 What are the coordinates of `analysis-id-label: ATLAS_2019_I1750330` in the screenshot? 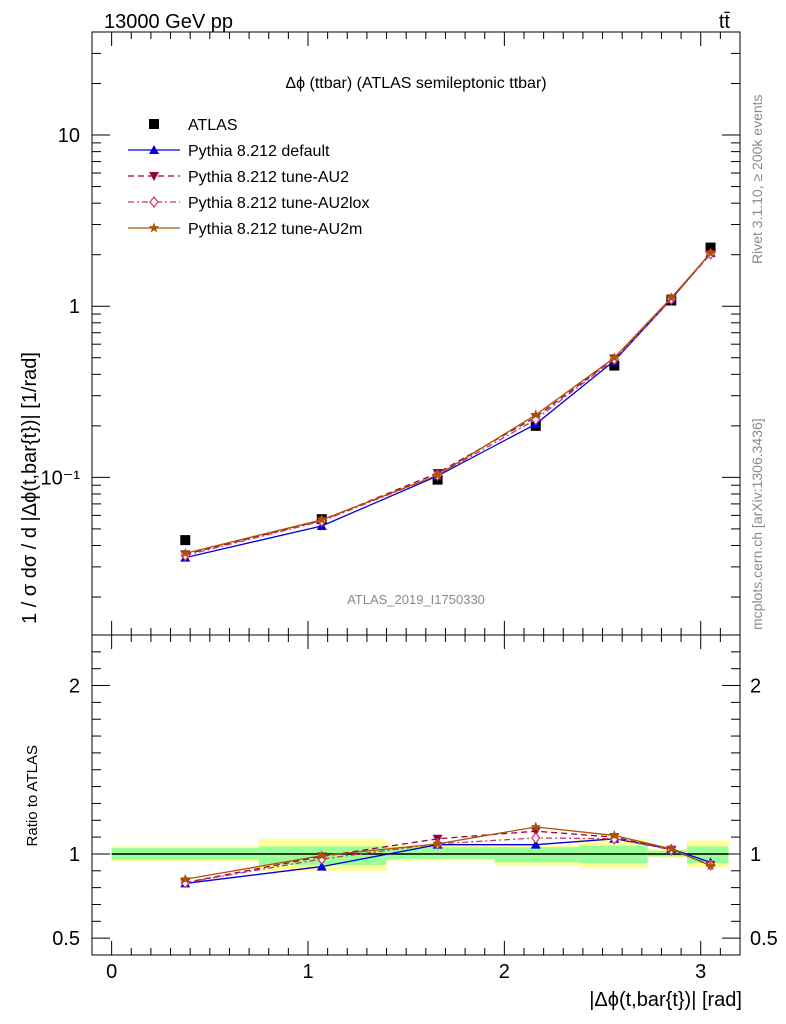 It's located at (416, 599).